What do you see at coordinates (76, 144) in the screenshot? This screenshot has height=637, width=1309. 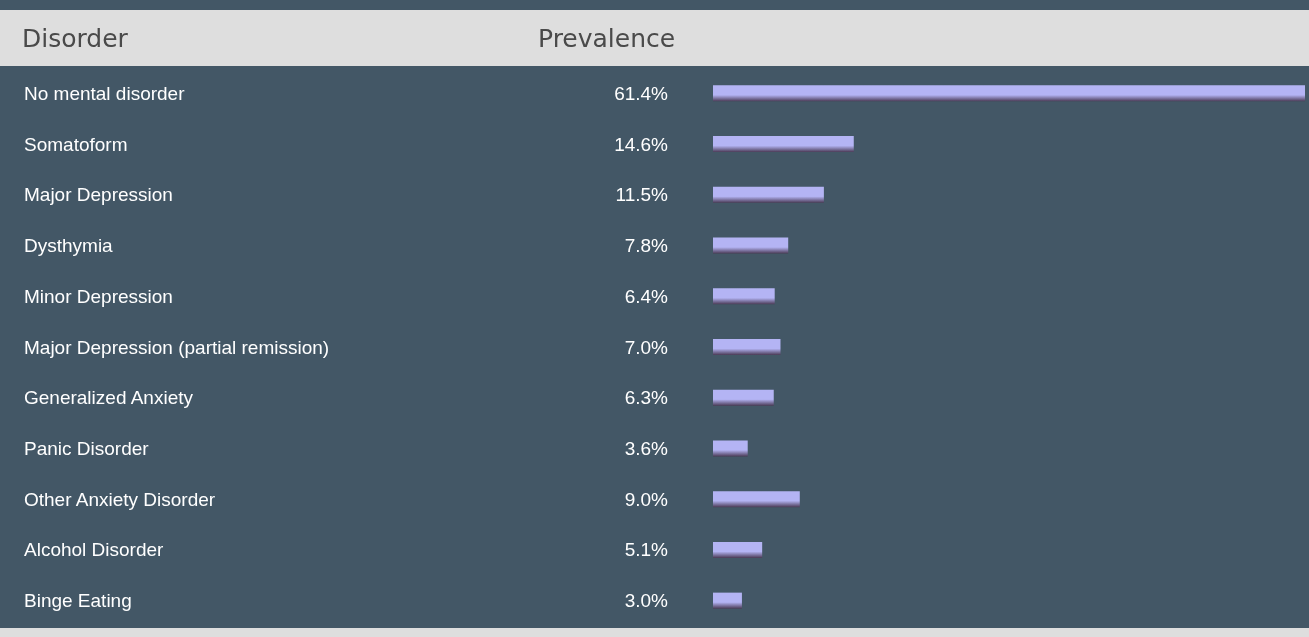 I see `y-tick-label: Somatoform` at bounding box center [76, 144].